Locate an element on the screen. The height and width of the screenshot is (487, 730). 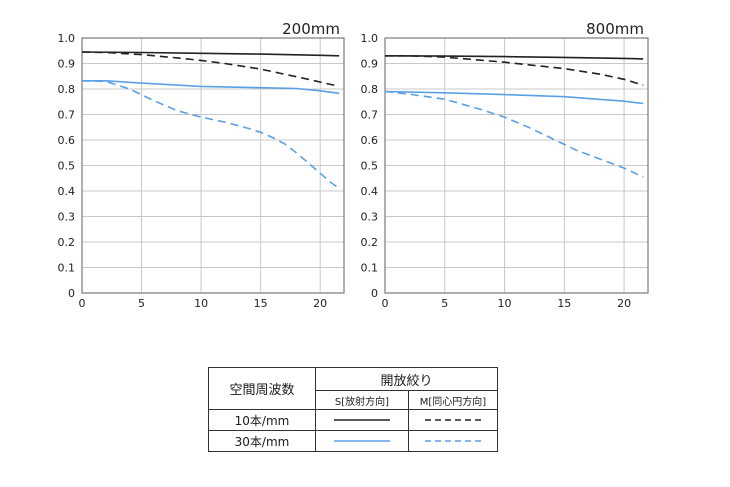
legend-row-10lp: 10本/mm is located at coordinates (262, 420).